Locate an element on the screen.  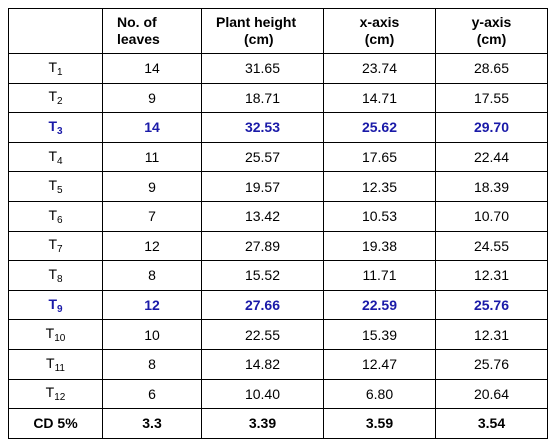
treatment-label: T5 is located at coordinates (55, 186).